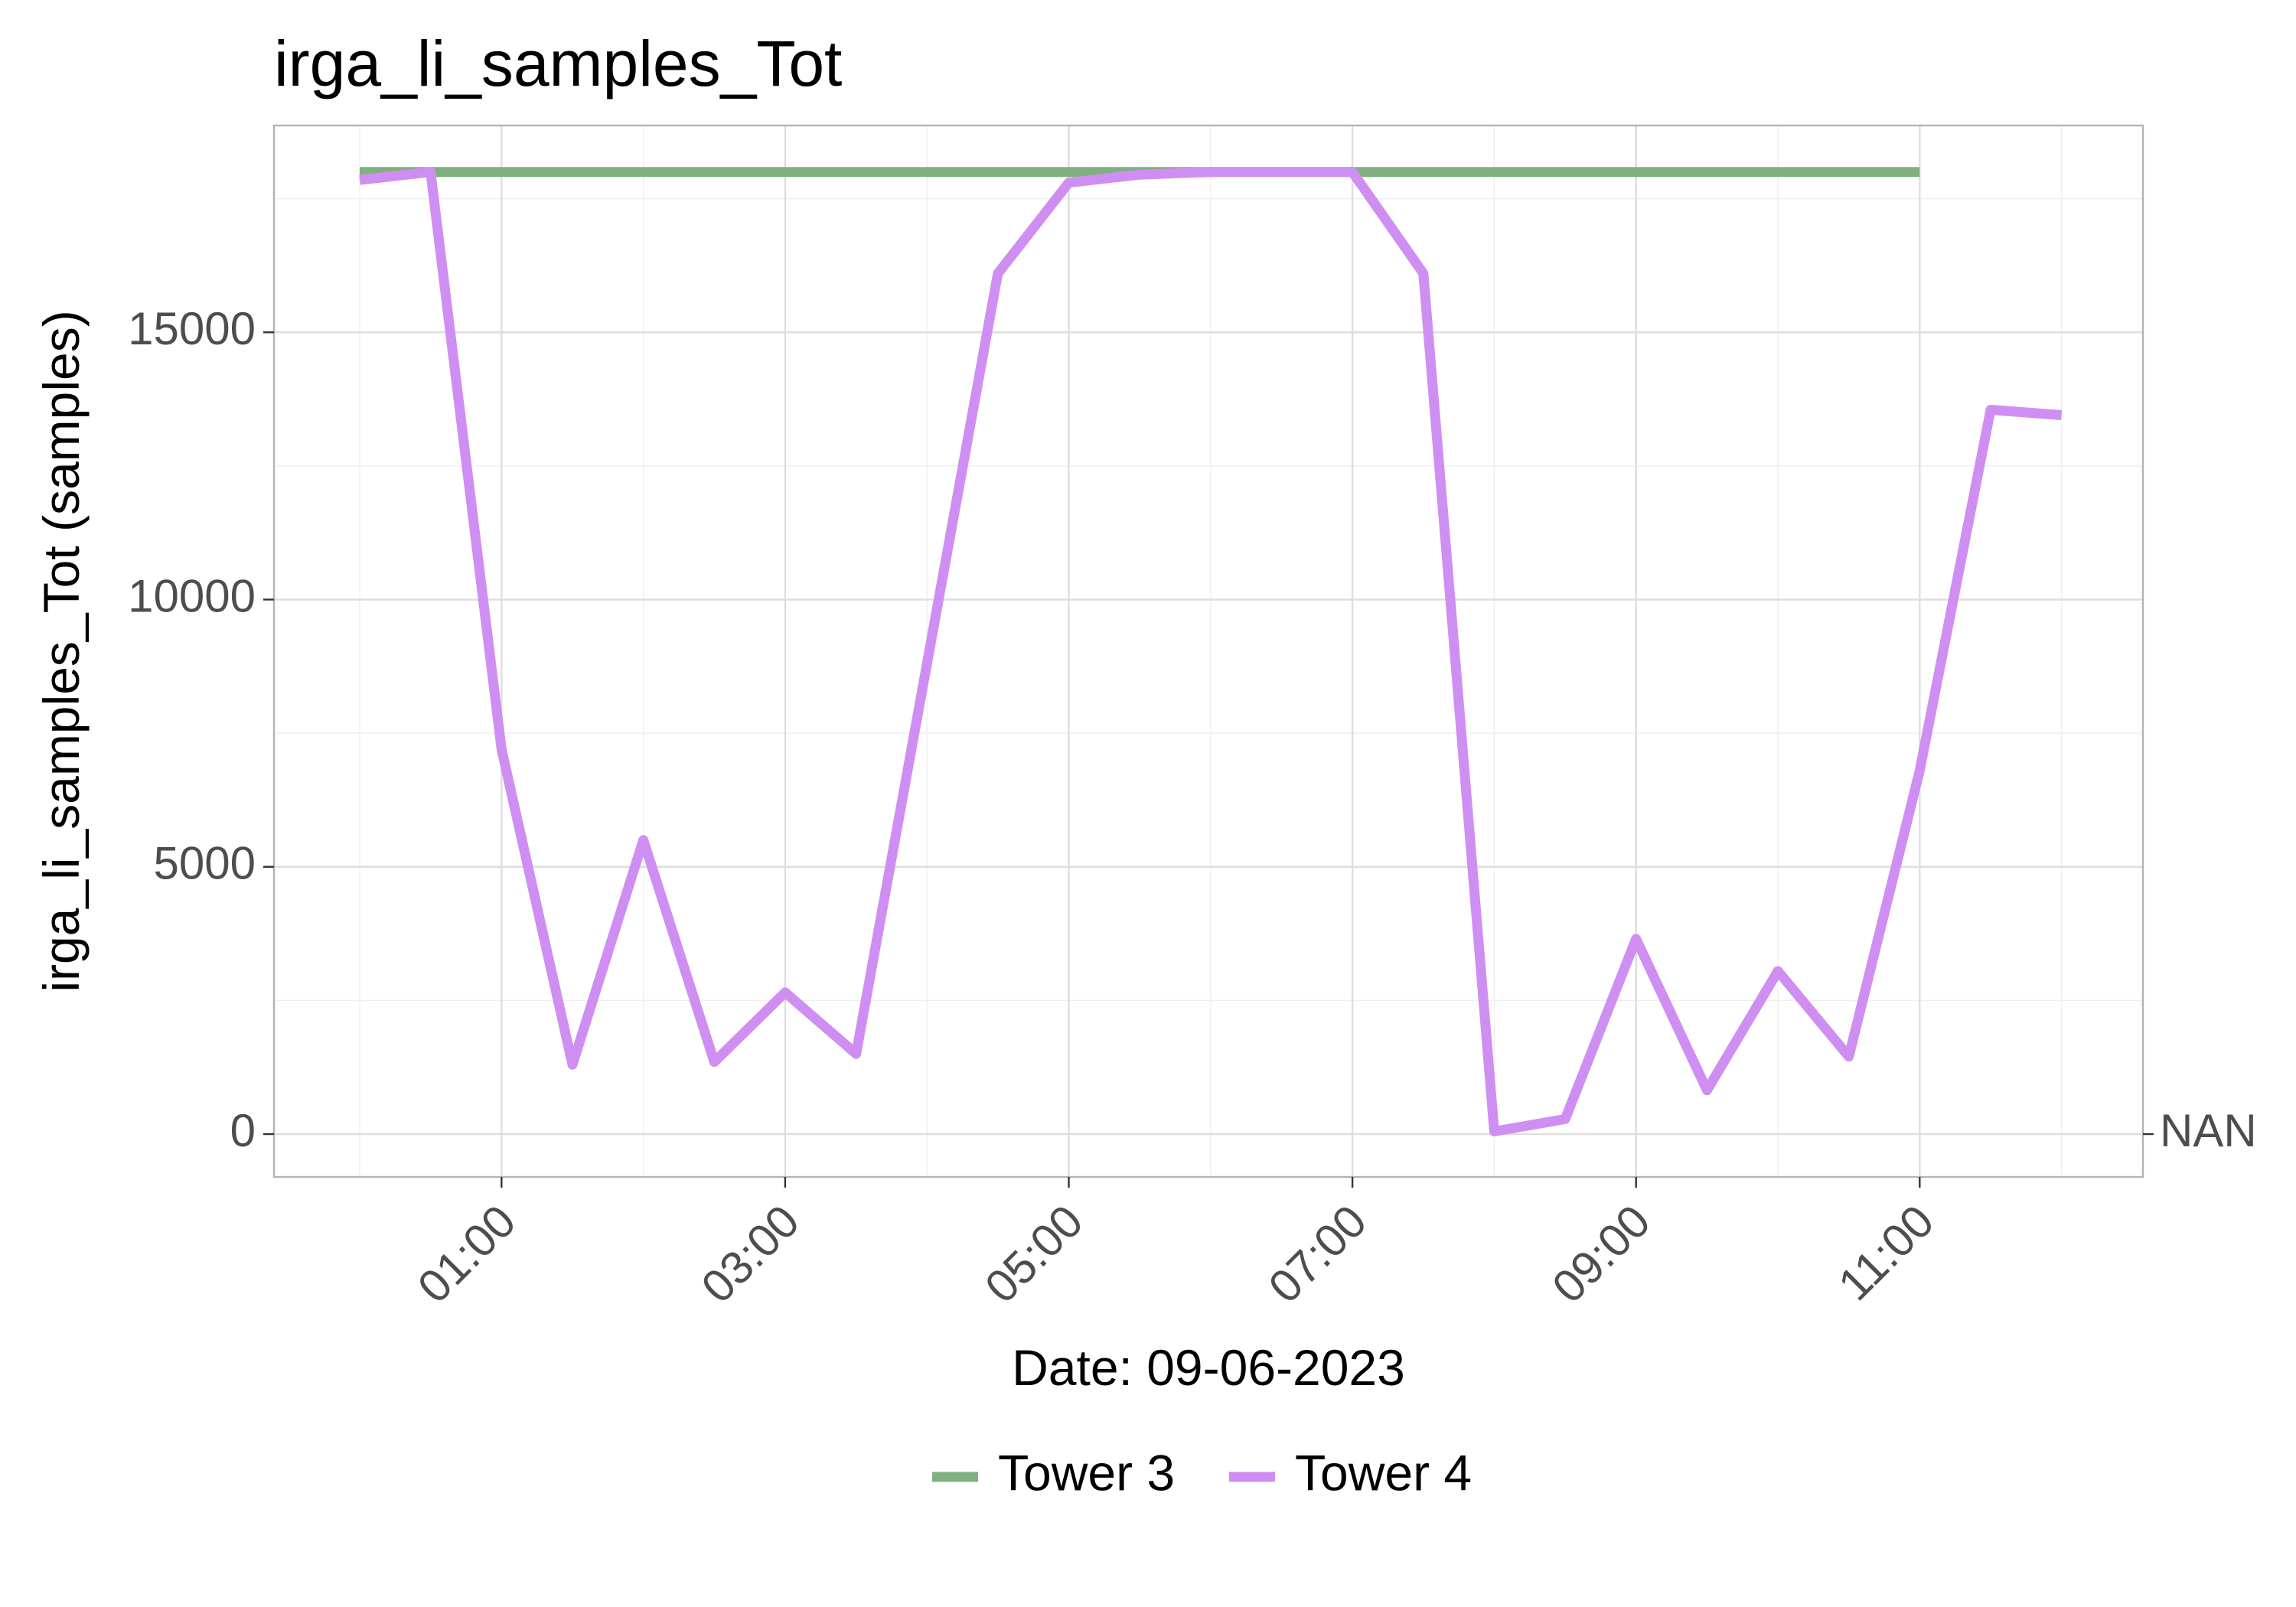  Describe the element at coordinates (61, 651) in the screenshot. I see `y-axis-title: irga_li_samples_Tot (samples)` at that location.